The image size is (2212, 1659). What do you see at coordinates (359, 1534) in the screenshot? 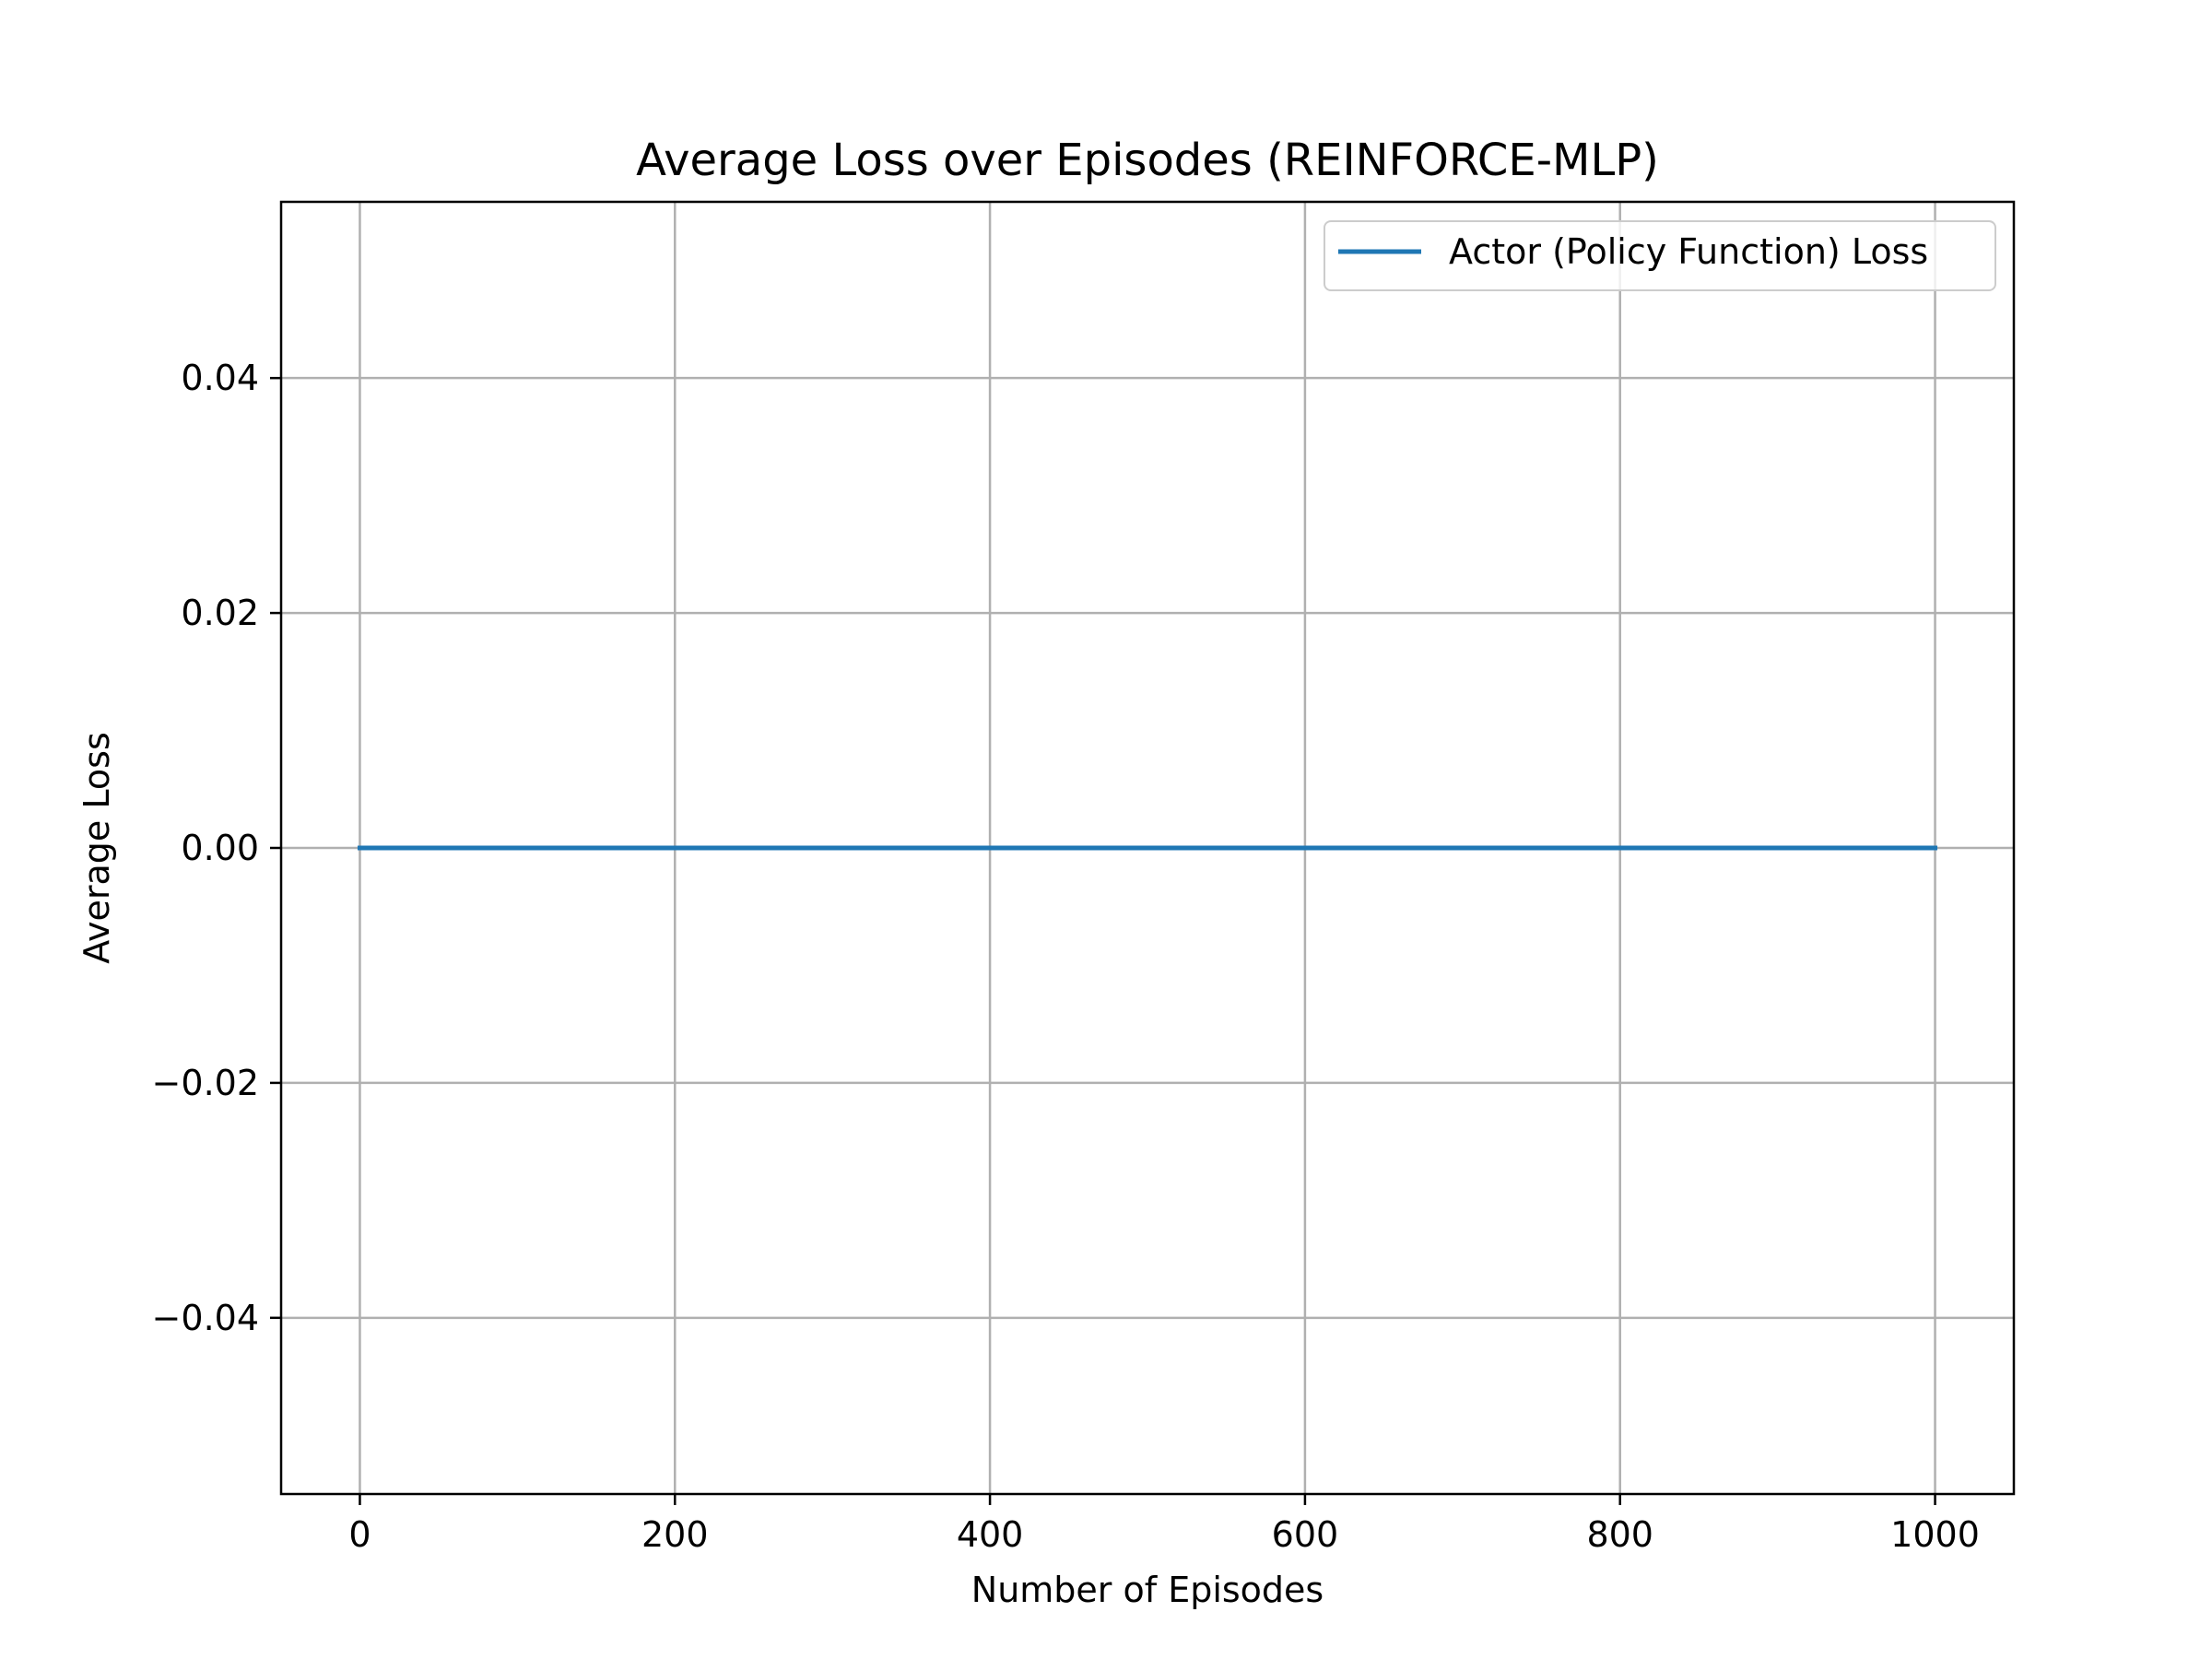
I see `x-tick-label: 0` at bounding box center [359, 1534].